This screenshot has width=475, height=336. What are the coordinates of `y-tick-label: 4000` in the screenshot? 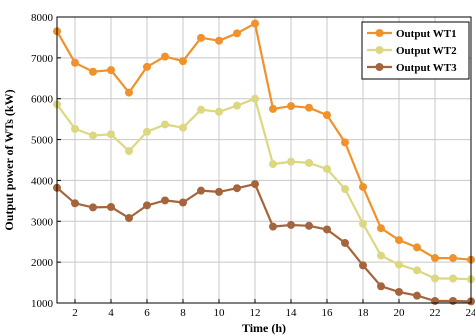 It's located at (42, 181).